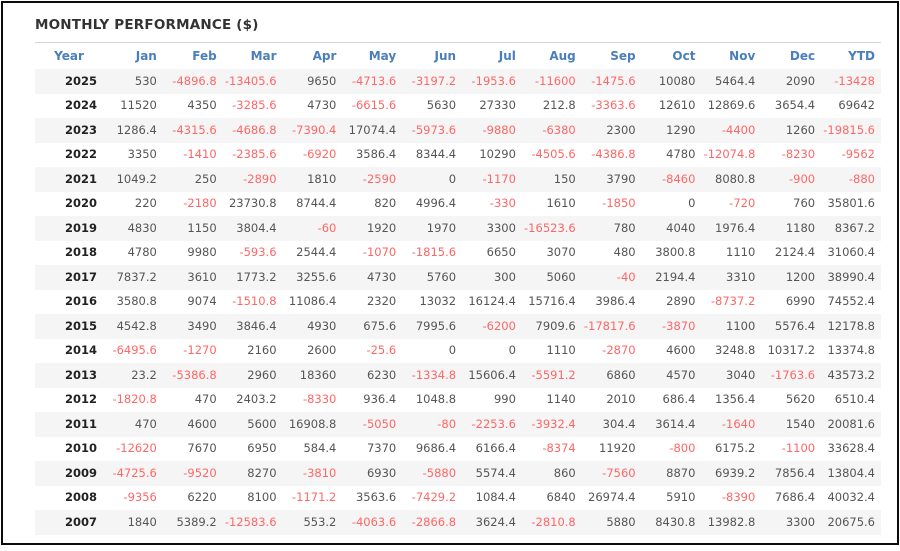 Image resolution: width=900 pixels, height=551 pixels. What do you see at coordinates (731, 130) in the screenshot?
I see `value-cell: -4400` at bounding box center [731, 130].